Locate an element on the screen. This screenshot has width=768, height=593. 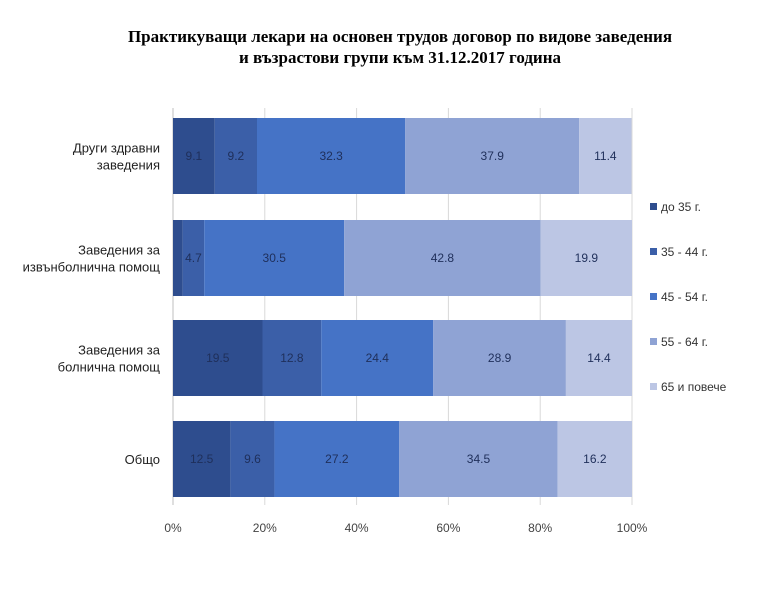
data-label: 34.5 is located at coordinates (479, 459).